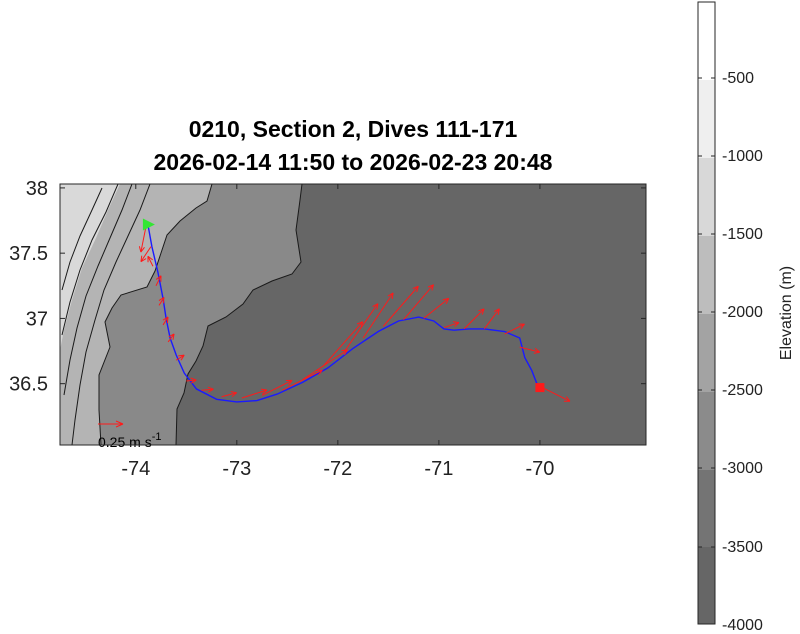 The image size is (800, 634). I want to click on start-marker, so click(148, 224).